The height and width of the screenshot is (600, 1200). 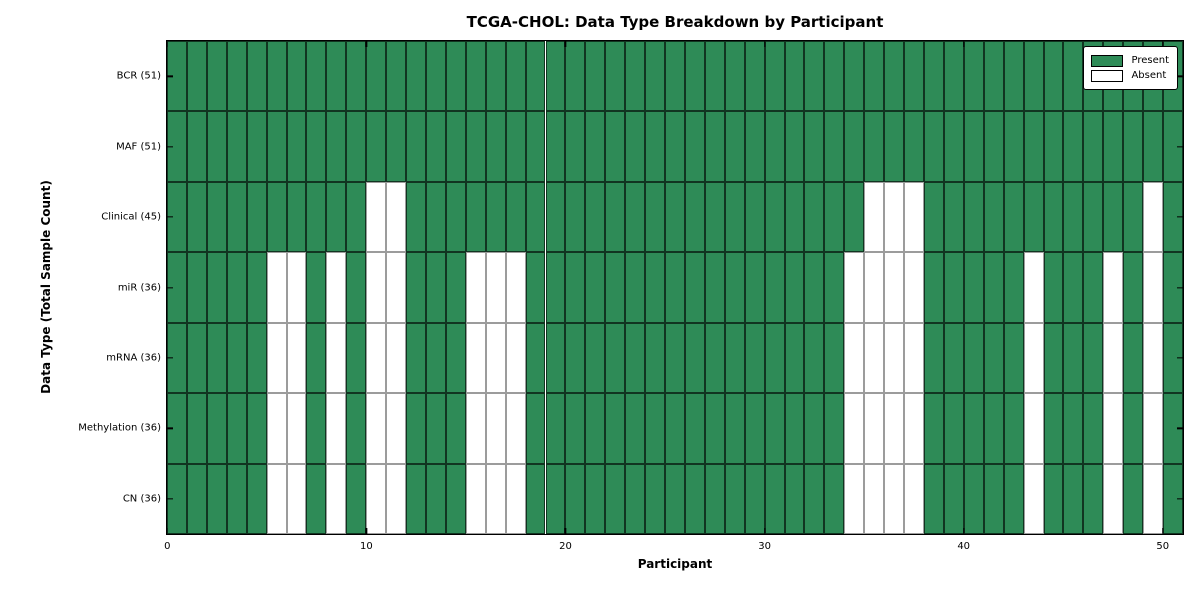 What do you see at coordinates (600, 548) in the screenshot?
I see `x-axis-tick-labels: 0 10 20 30 40 50` at bounding box center [600, 548].